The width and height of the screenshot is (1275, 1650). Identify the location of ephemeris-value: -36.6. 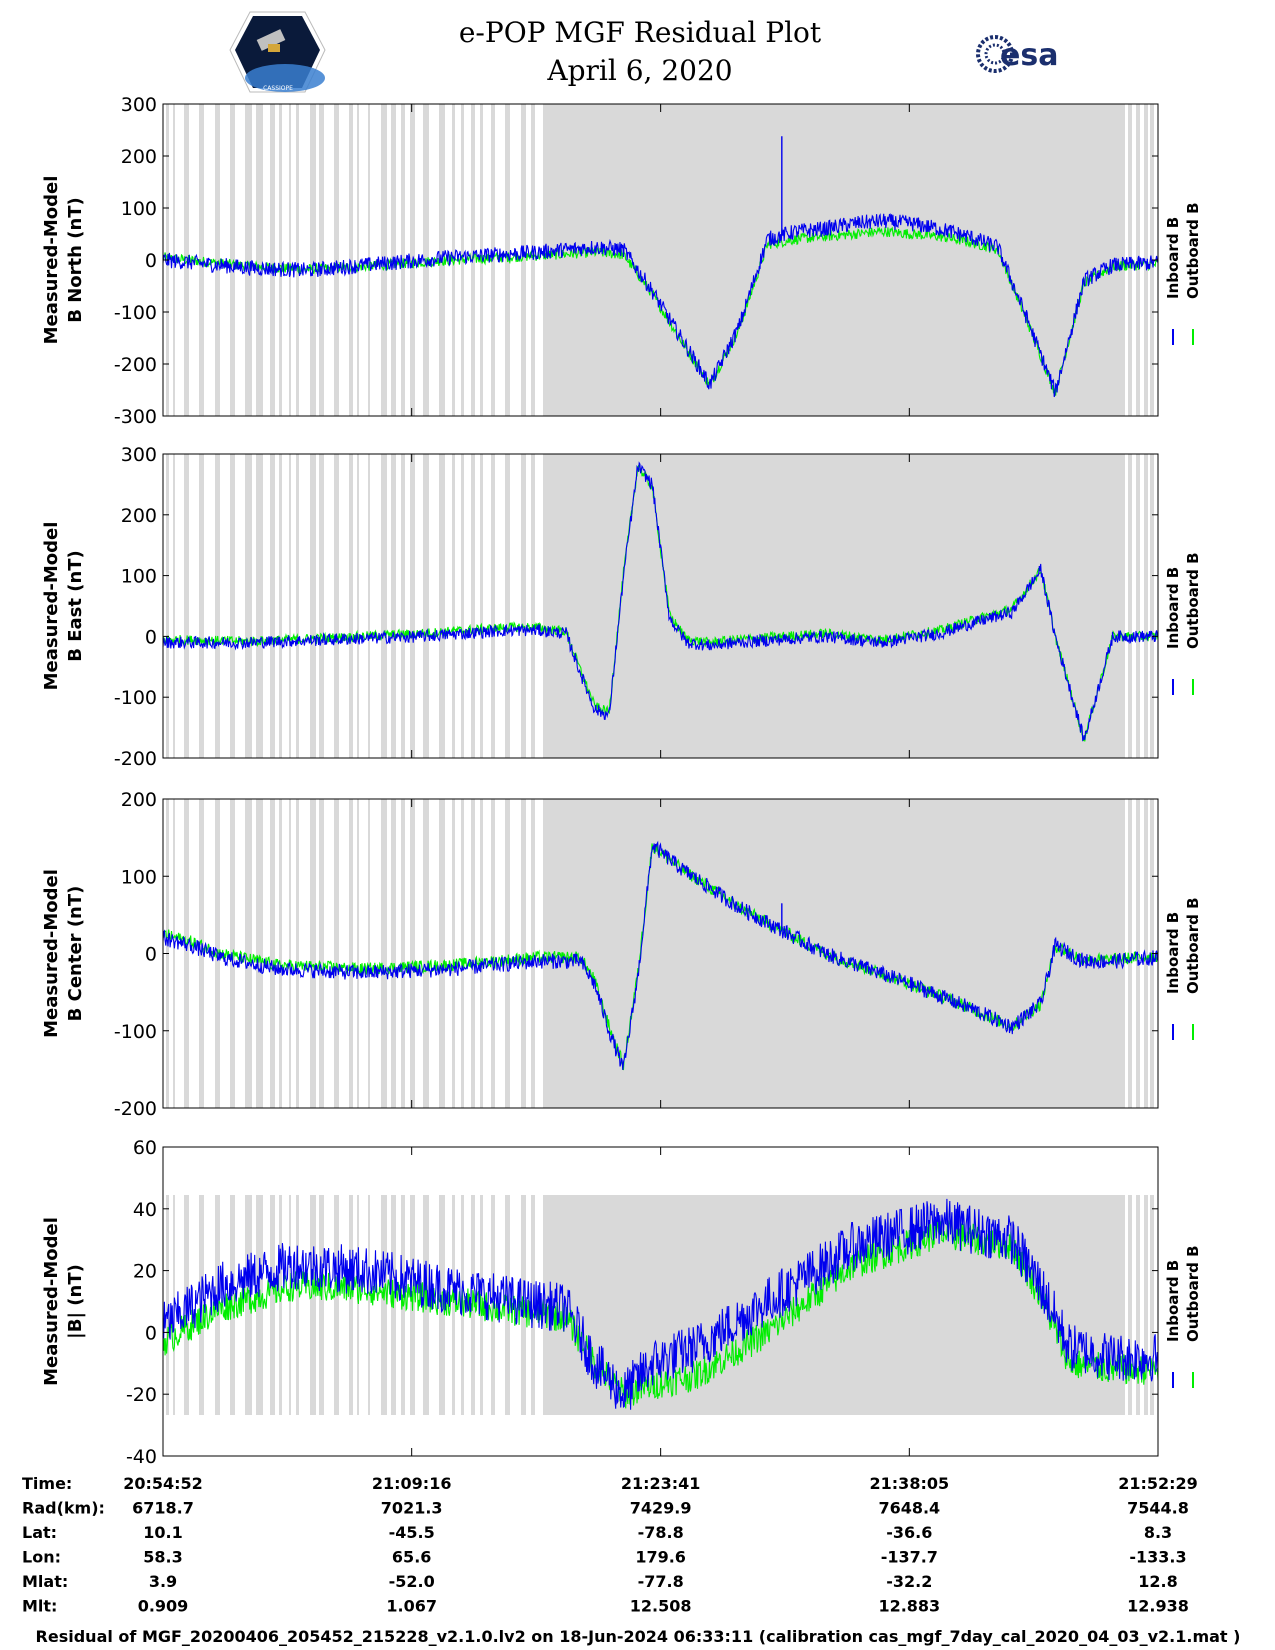
(909, 1532).